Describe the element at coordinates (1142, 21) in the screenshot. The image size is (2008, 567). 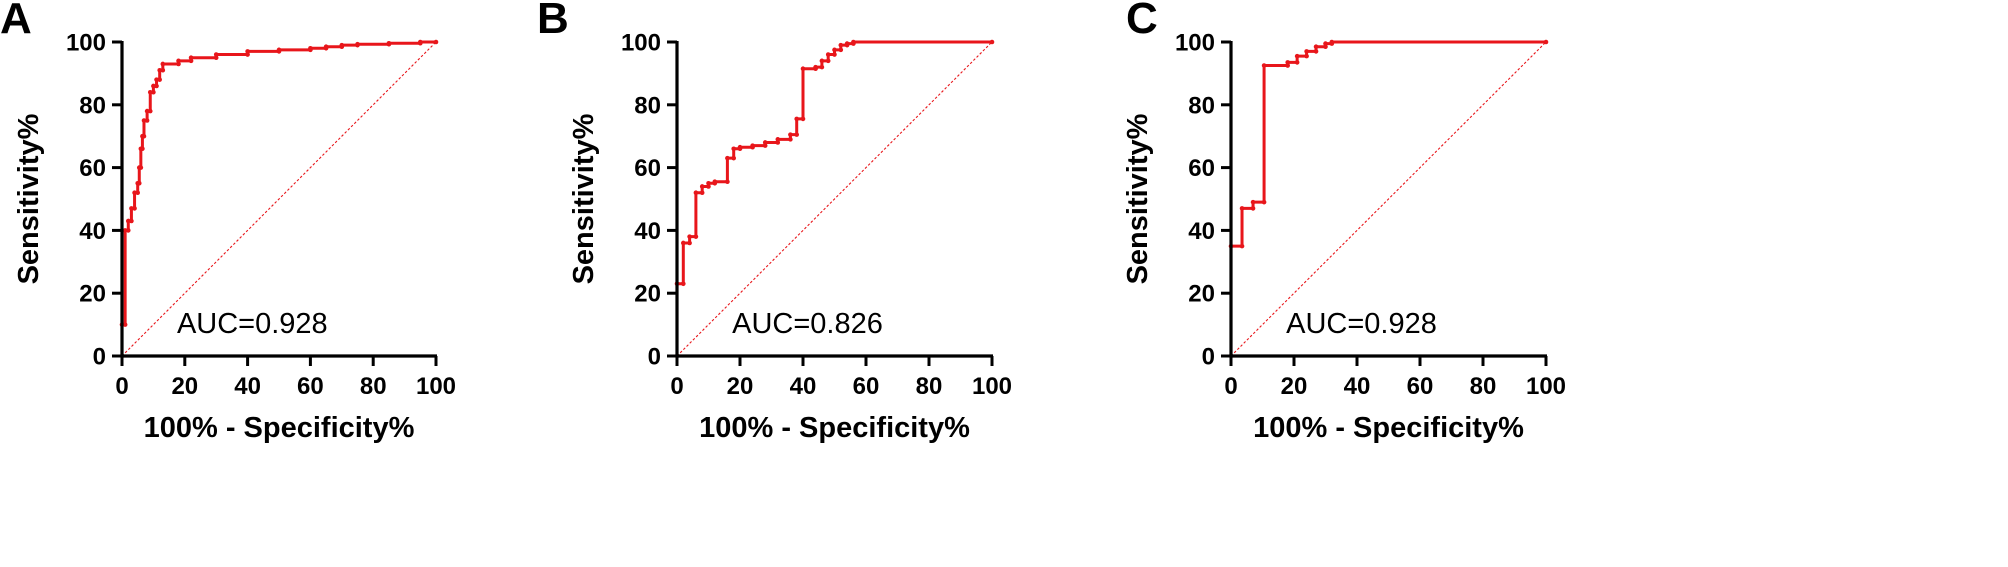
I see `panel-letter: C` at that location.